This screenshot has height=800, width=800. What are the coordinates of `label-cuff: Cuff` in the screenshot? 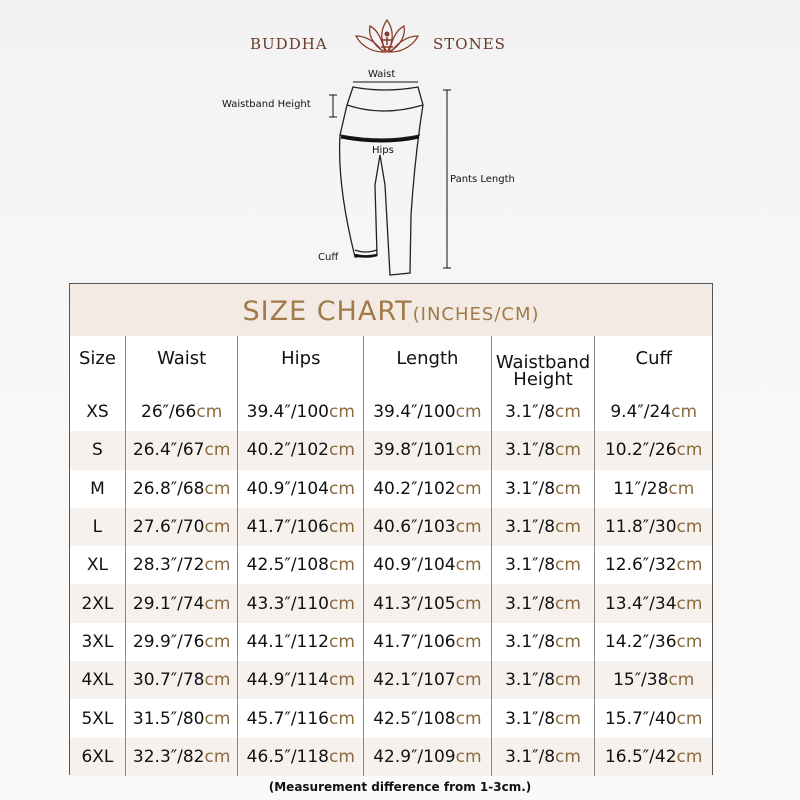 It's located at (328, 257).